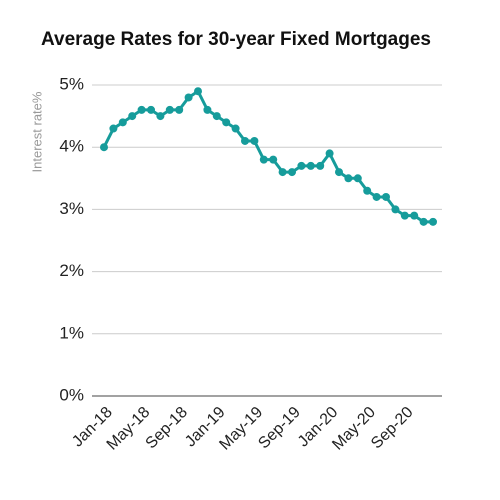 Image resolution: width=500 pixels, height=500 pixels. What do you see at coordinates (71, 394) in the screenshot?
I see `y-tick-label: 0%` at bounding box center [71, 394].